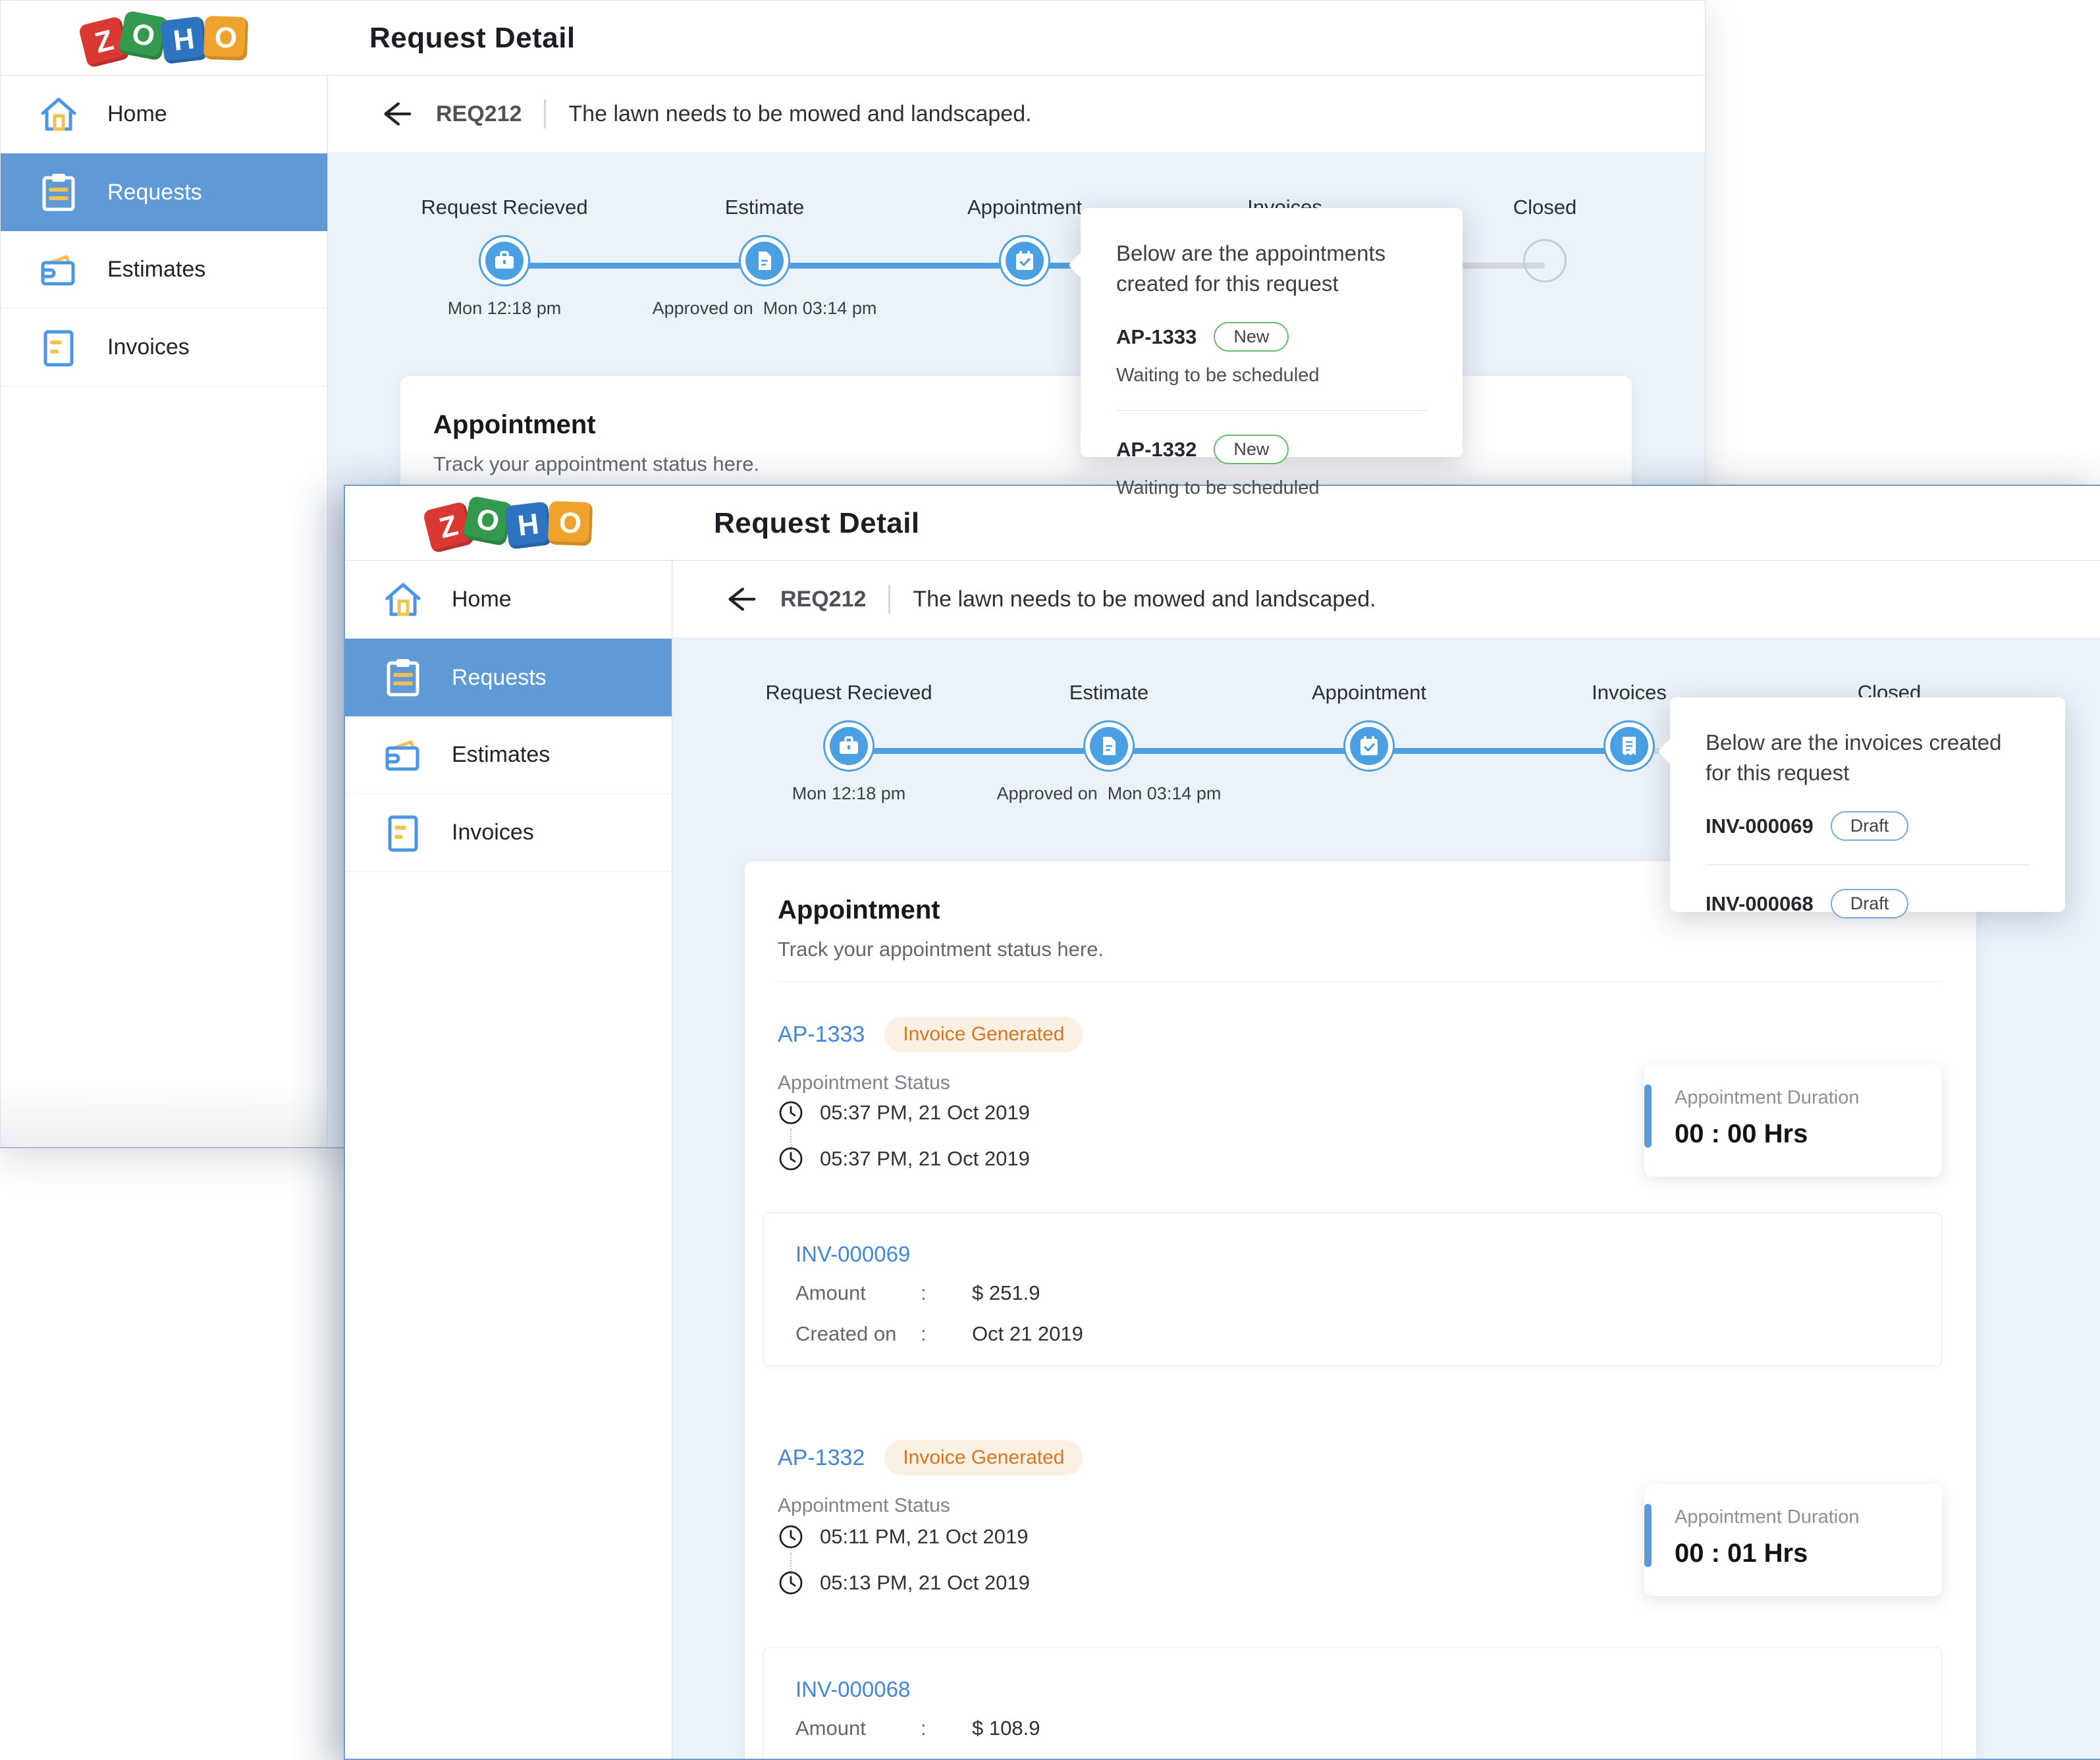 The width and height of the screenshot is (2100, 1760). I want to click on appointment-header-row: AP-1332 Invoice Generated, so click(930, 1458).